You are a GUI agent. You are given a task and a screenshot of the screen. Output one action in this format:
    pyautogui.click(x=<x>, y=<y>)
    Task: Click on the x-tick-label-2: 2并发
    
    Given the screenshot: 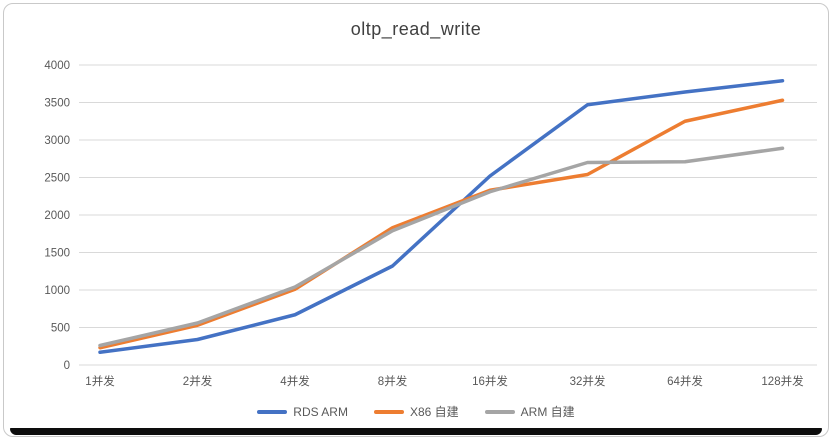 What is the action you would take?
    pyautogui.click(x=198, y=381)
    